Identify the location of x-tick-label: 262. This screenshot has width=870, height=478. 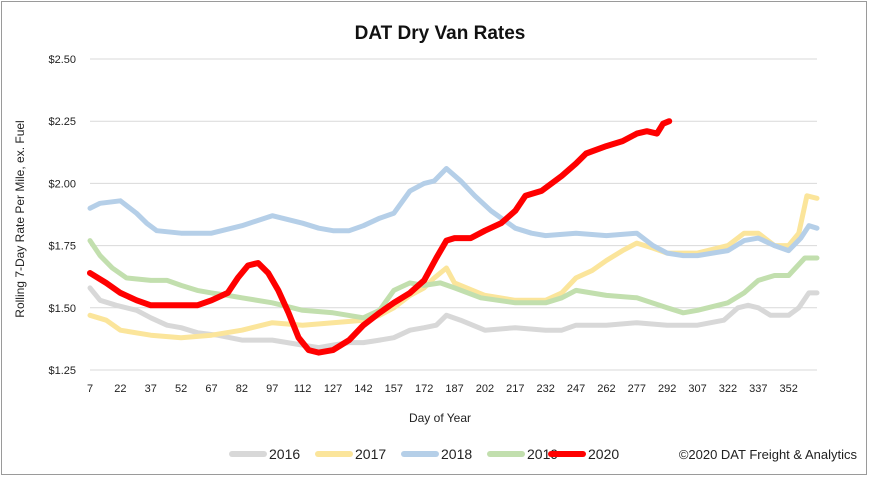
(606, 389).